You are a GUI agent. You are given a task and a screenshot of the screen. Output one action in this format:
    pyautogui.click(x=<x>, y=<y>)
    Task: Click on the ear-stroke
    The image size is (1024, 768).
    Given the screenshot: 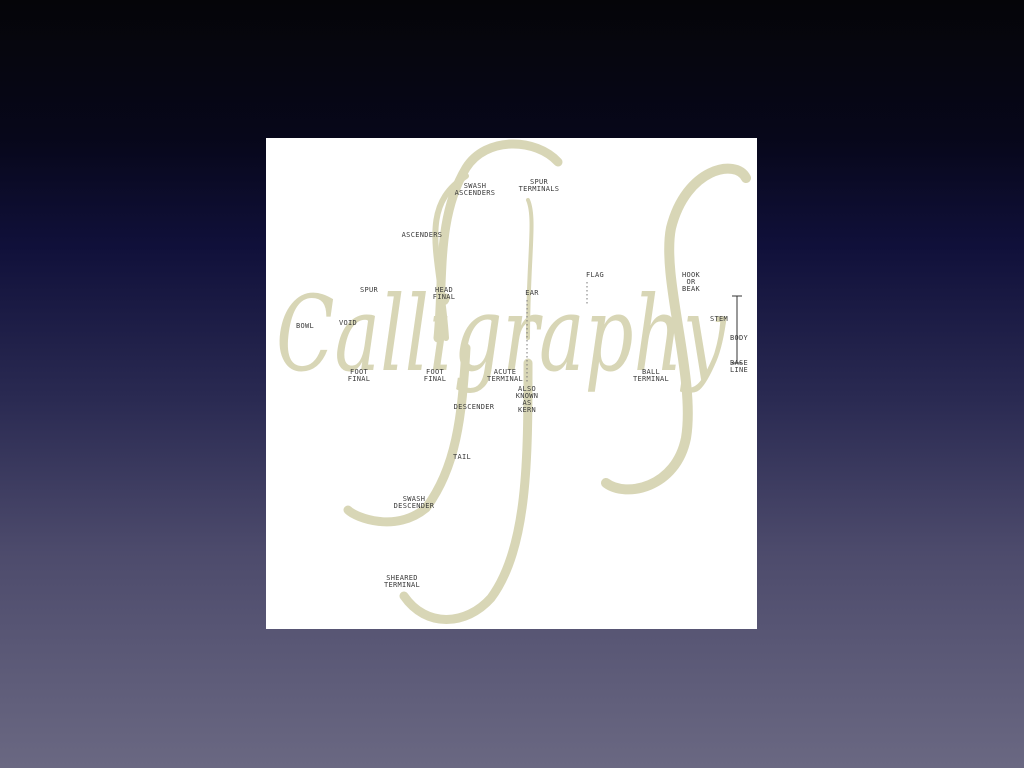 What is the action you would take?
    pyautogui.click(x=530, y=269)
    